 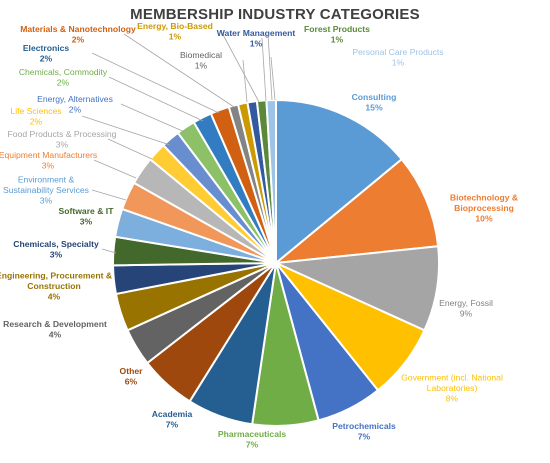 I want to click on data-label-personal-care-products: Personal Care Products 1%, so click(x=397, y=57).